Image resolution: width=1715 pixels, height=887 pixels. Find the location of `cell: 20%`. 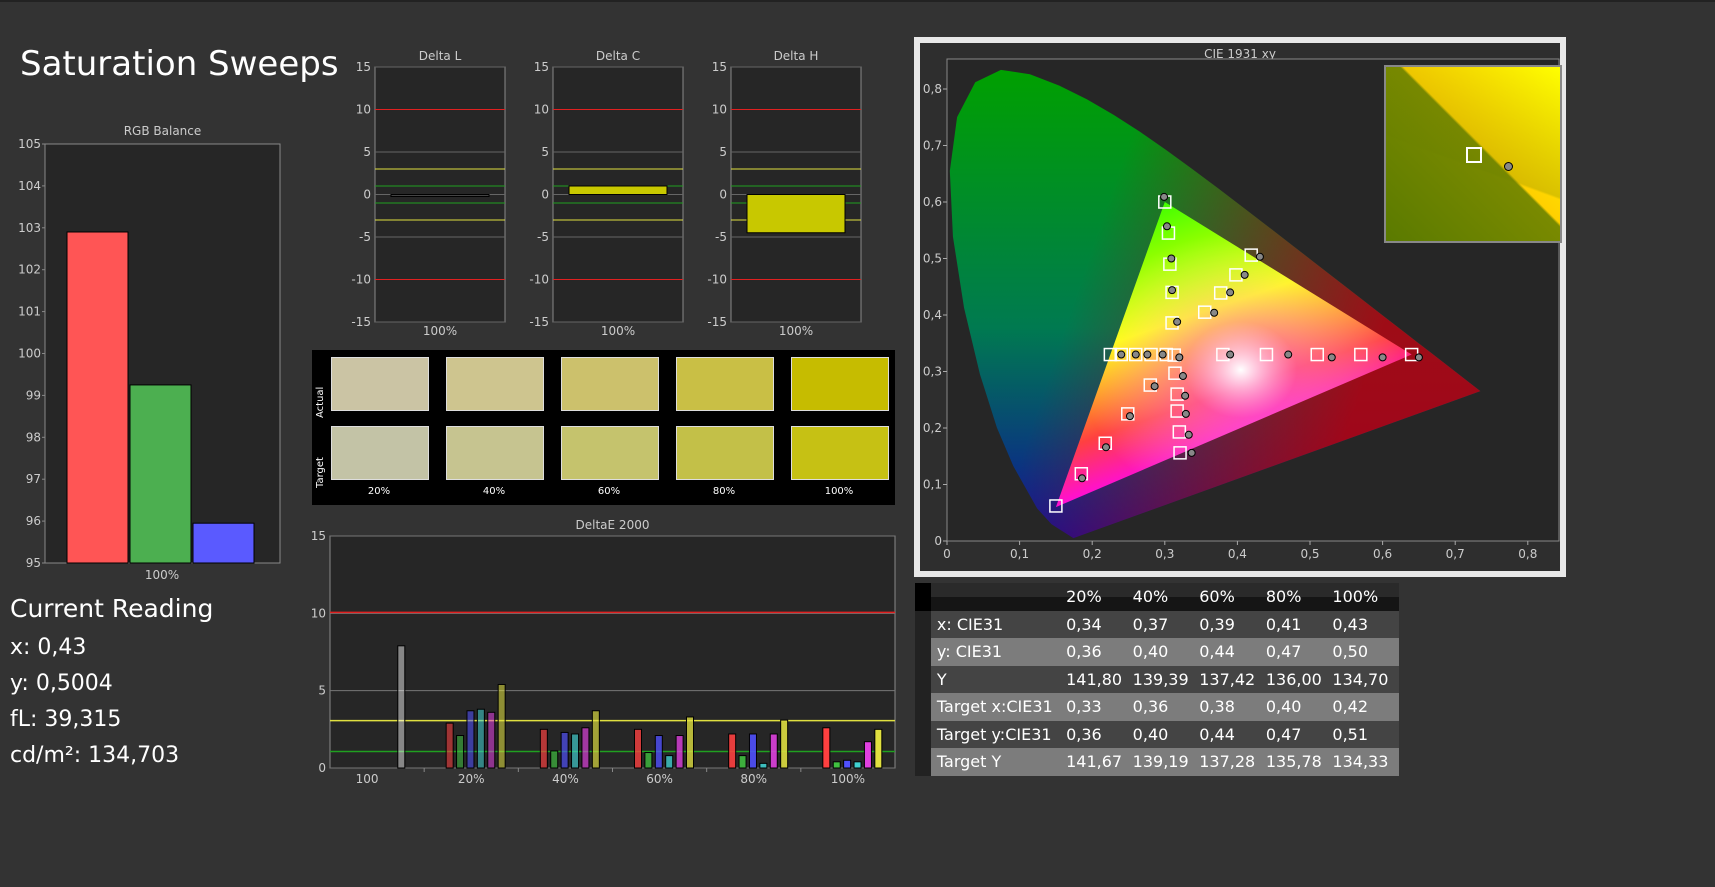

cell: 20% is located at coordinates (1084, 597).